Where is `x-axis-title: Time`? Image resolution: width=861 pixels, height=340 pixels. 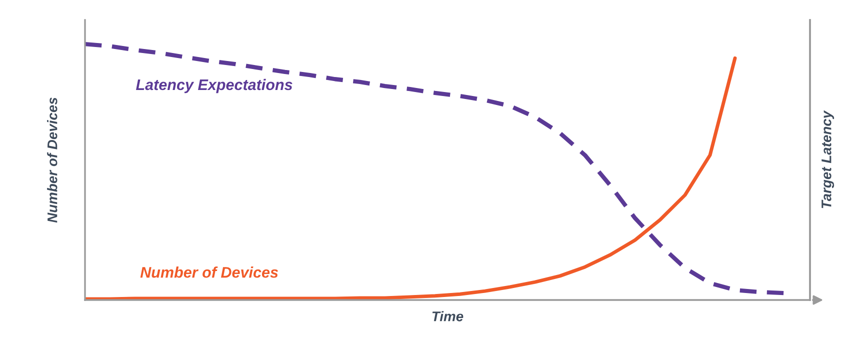
x-axis-title: Time is located at coordinates (448, 316).